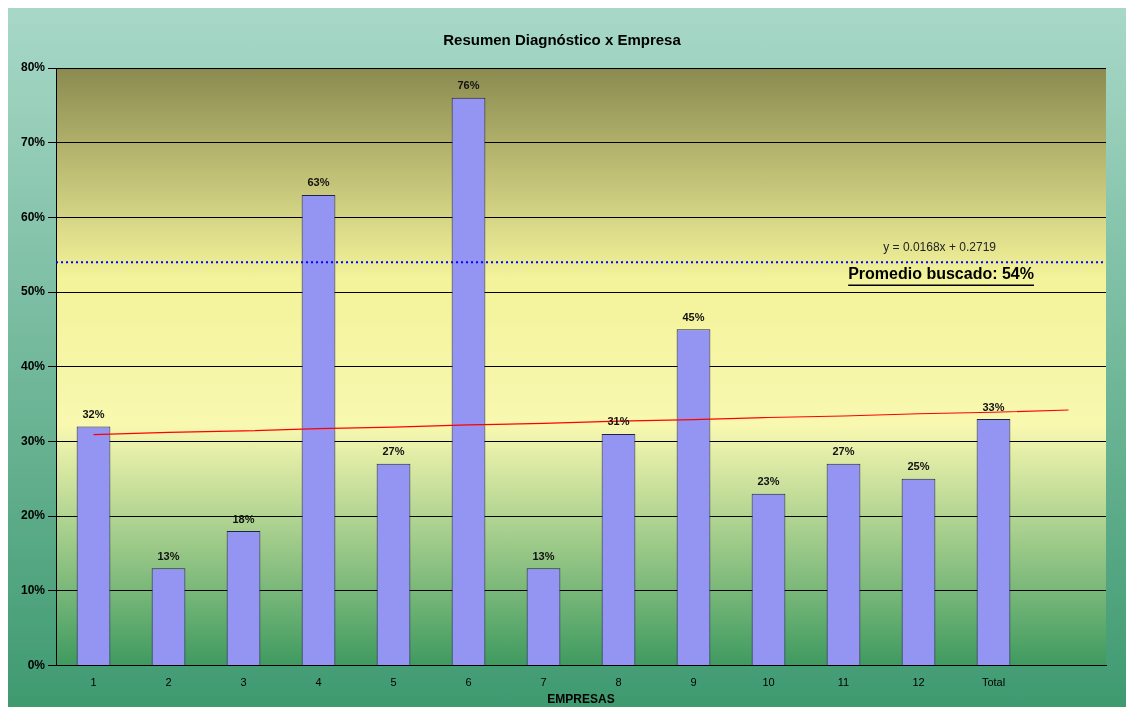 The width and height of the screenshot is (1134, 715). Describe the element at coordinates (993, 682) in the screenshot. I see `x-tick-label: Total` at that location.